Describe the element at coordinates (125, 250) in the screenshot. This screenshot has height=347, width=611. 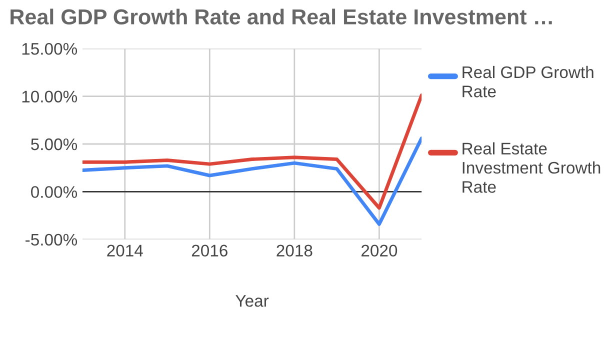
I see `x-tick-label: 2014` at that location.